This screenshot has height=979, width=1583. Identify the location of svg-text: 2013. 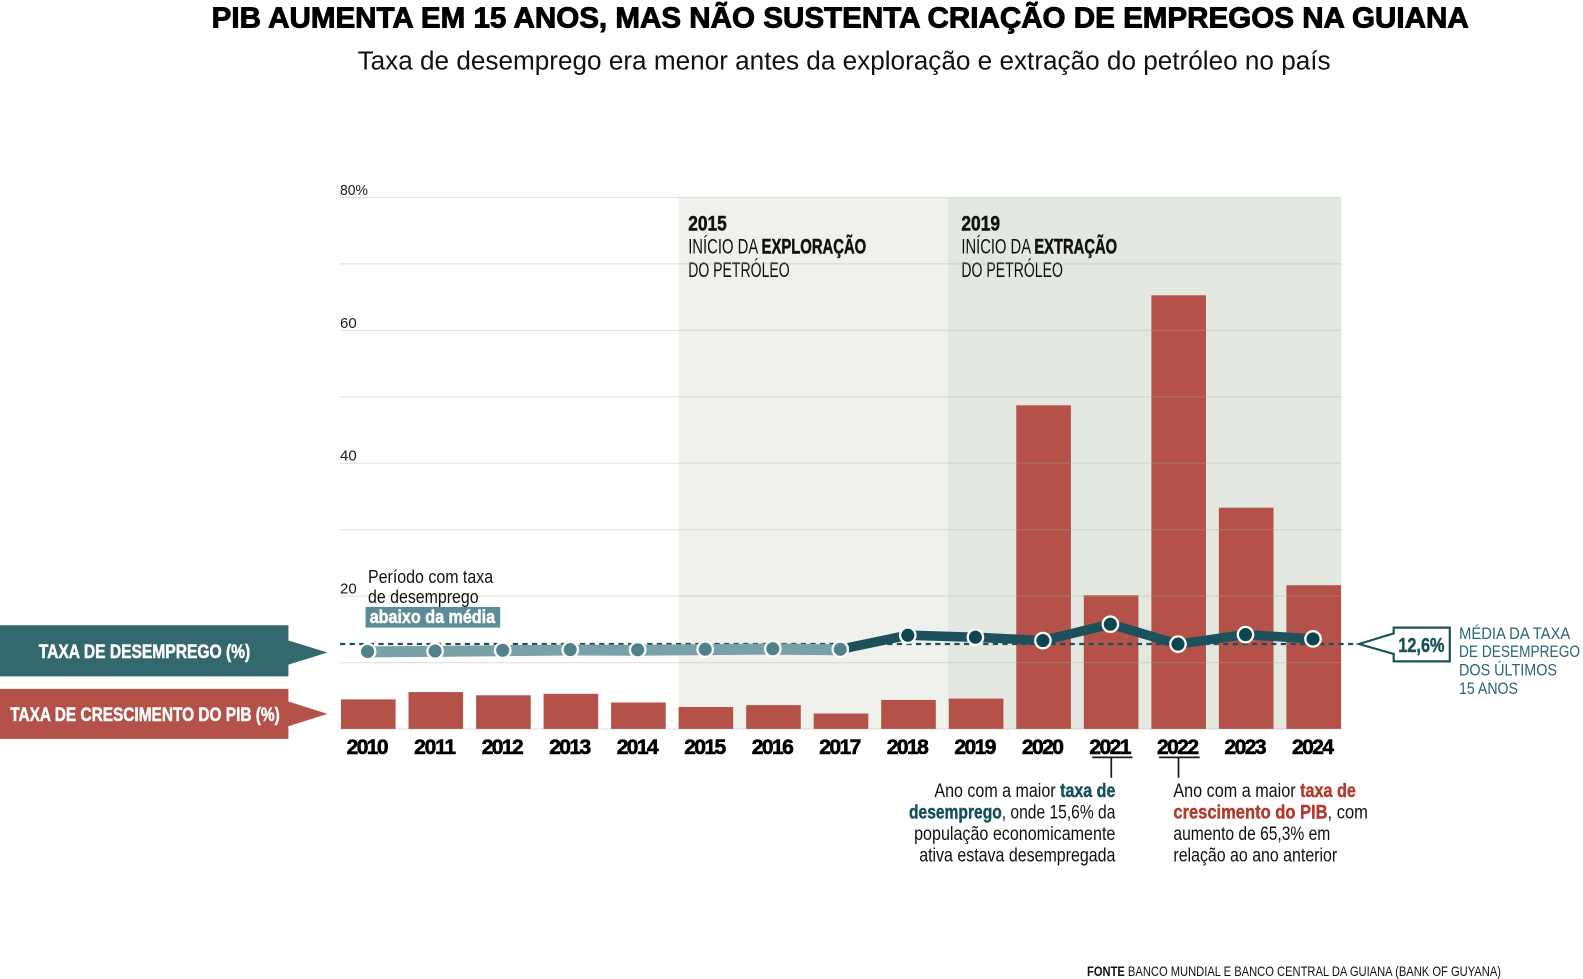
(570, 747).